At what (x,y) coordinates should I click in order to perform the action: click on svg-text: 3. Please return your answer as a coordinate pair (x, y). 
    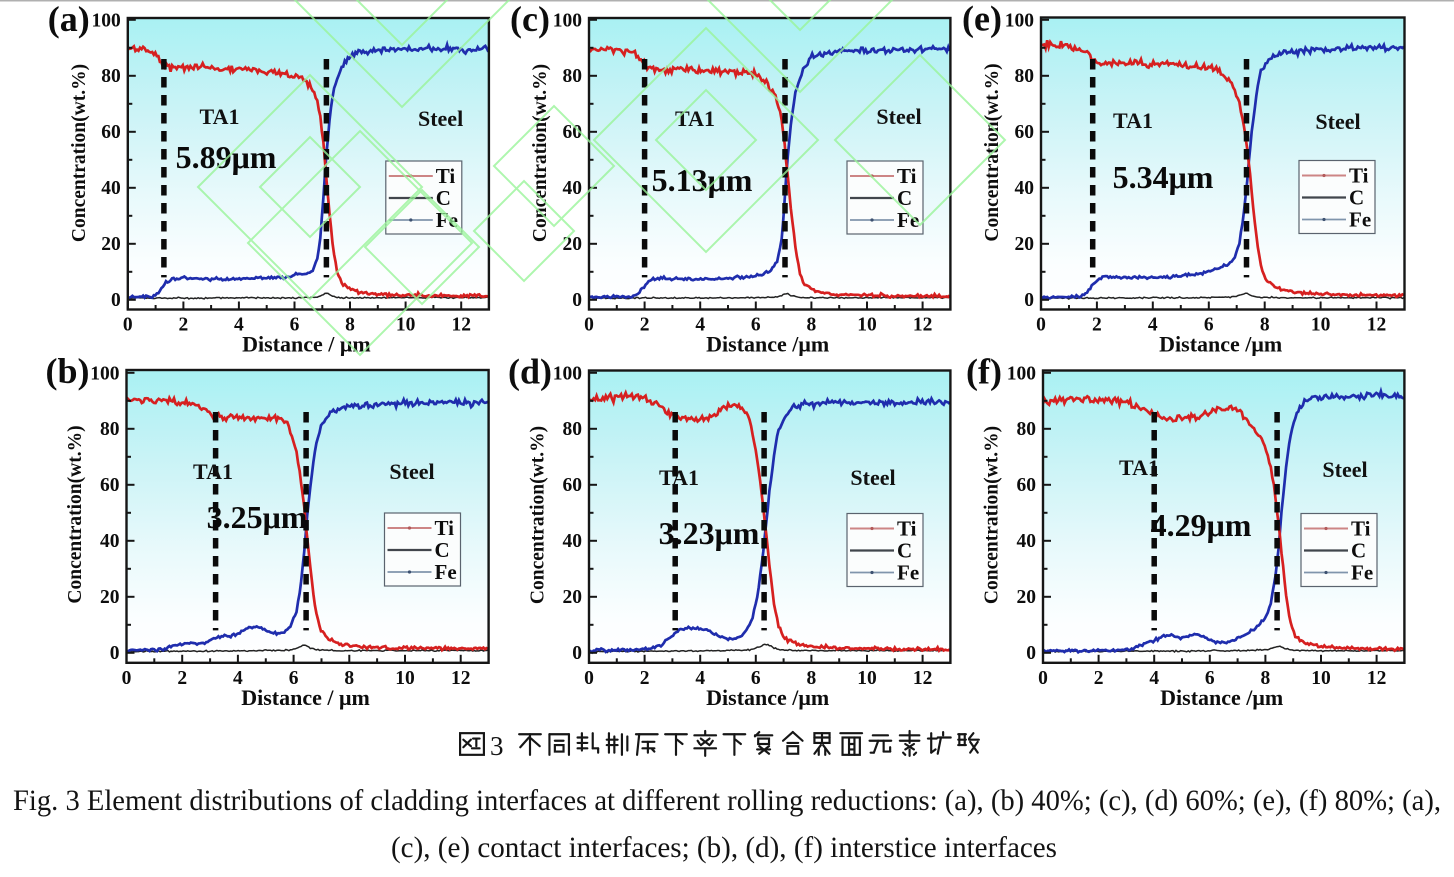
    Looking at the image, I should click on (497, 746).